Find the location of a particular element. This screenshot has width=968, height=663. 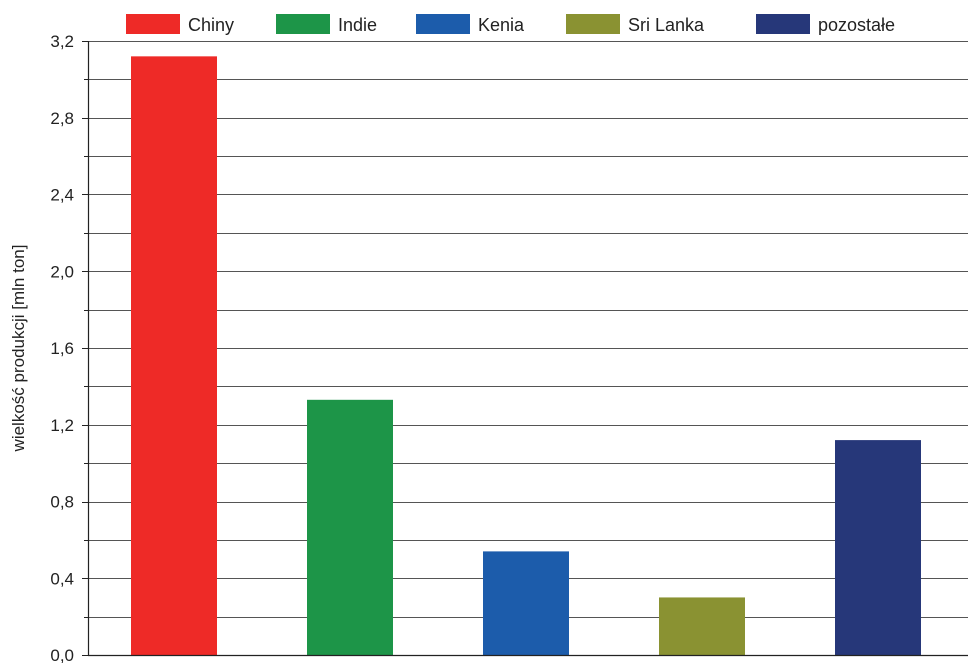

legend-item-pozostałe: pozostałe is located at coordinates (825, 24).